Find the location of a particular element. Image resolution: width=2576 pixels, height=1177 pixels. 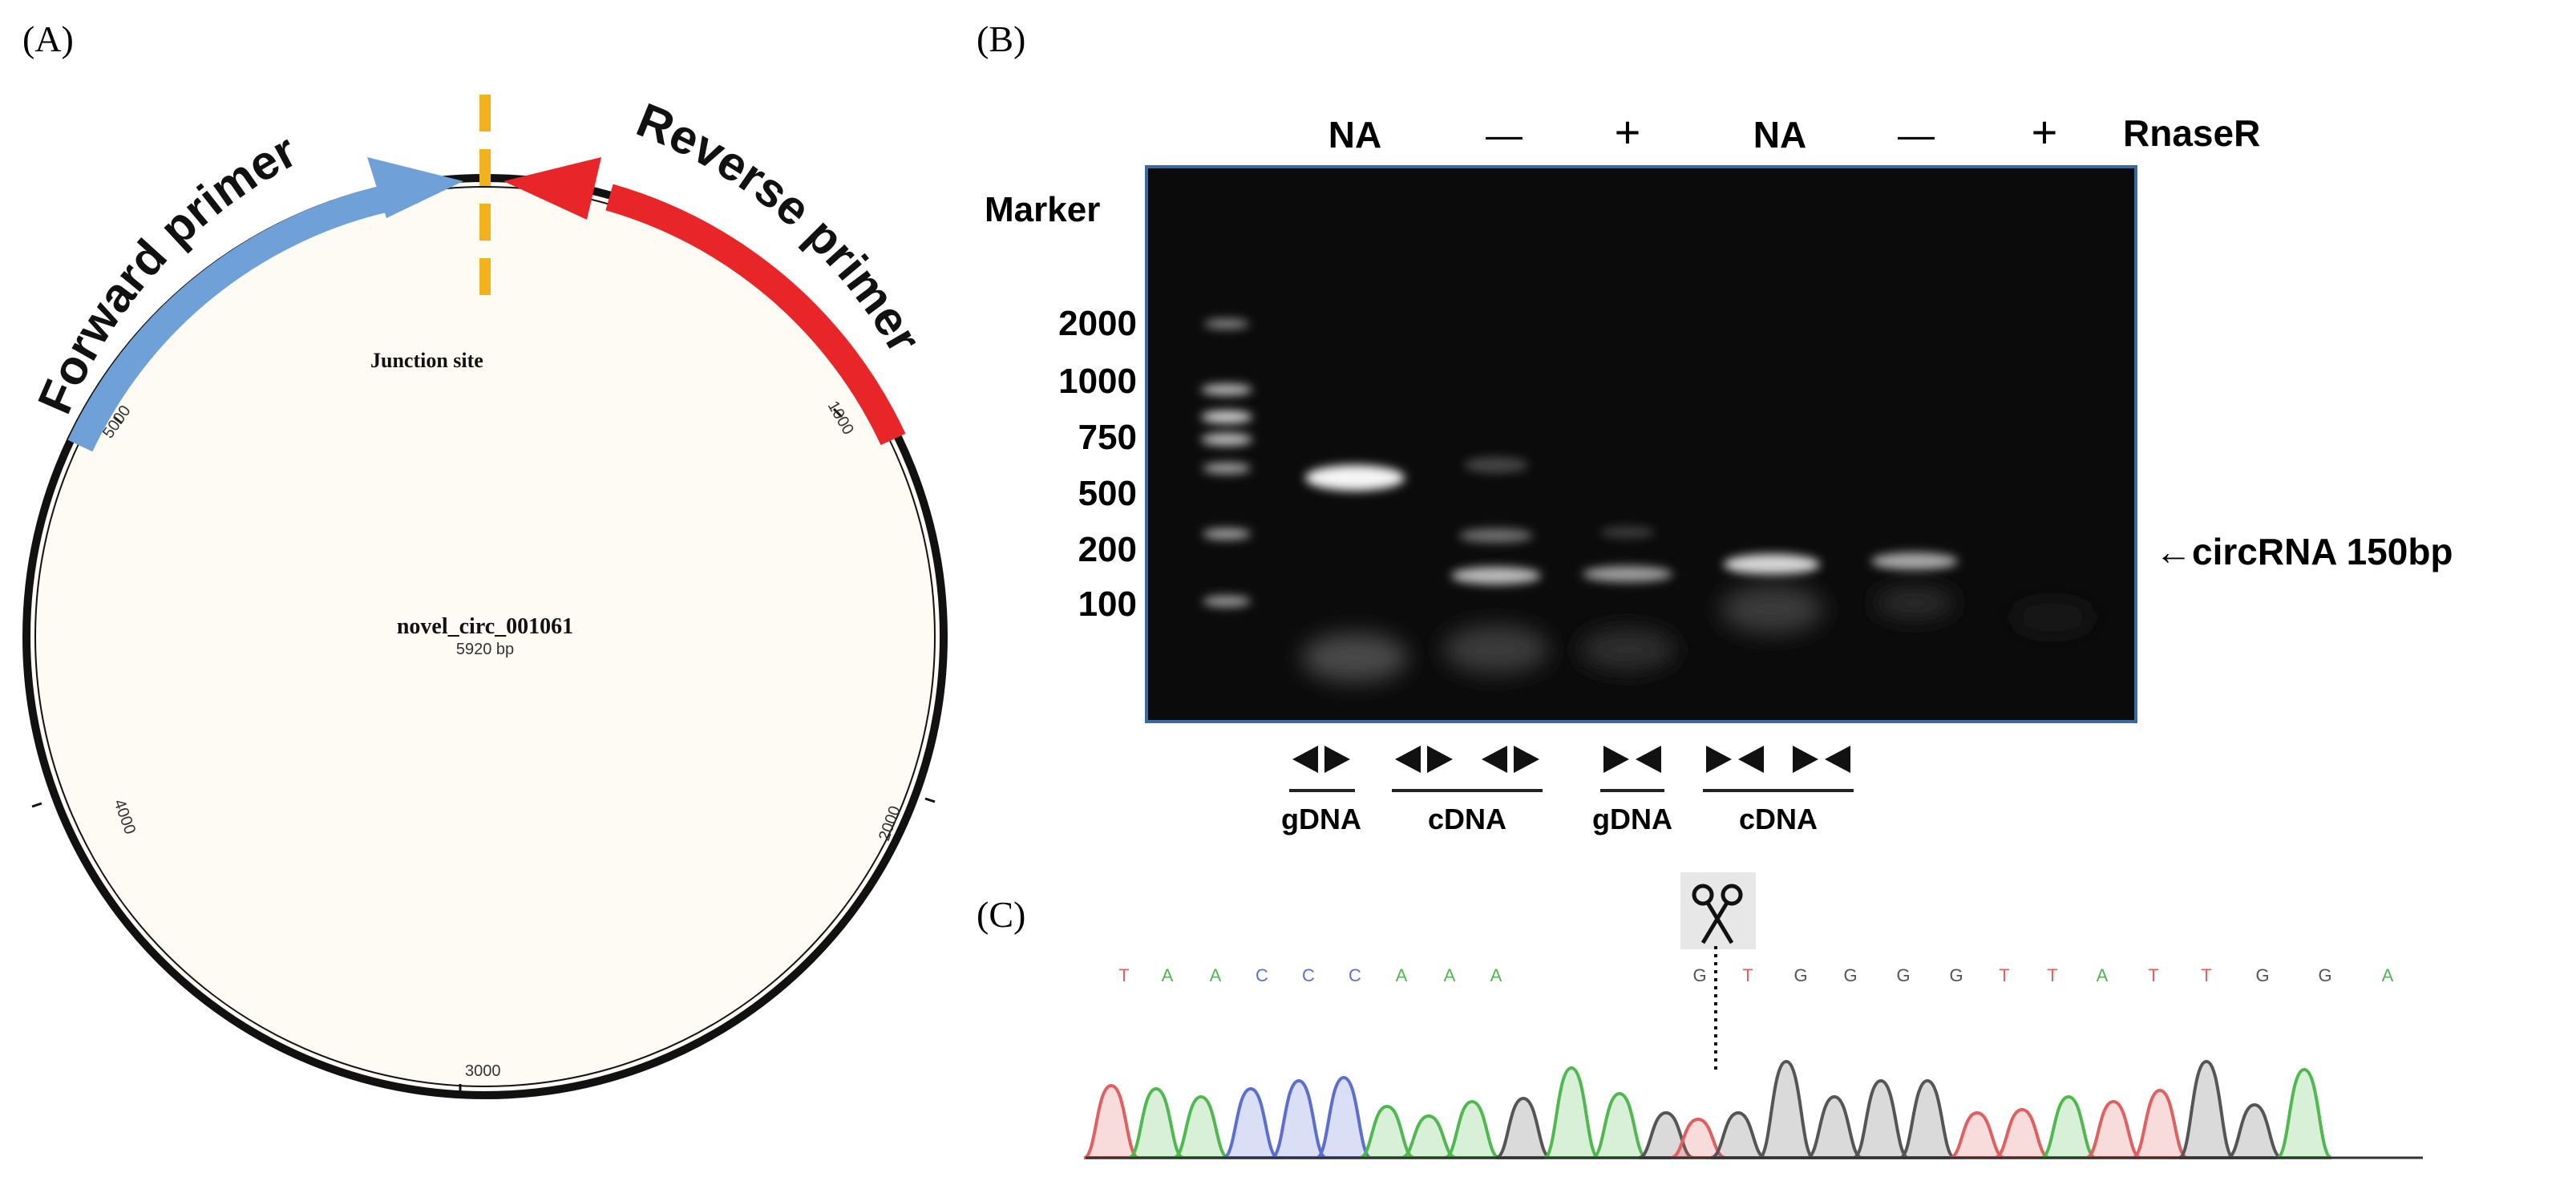

scissors-box is located at coordinates (1718, 910).